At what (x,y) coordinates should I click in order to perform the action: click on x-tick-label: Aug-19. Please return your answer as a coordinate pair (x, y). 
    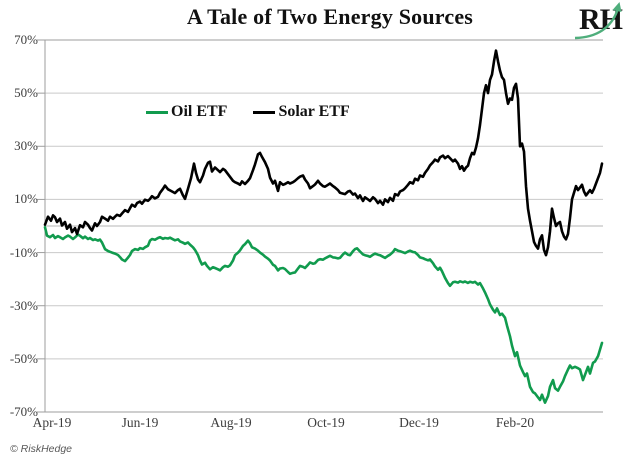
    Looking at the image, I should click on (231, 422).